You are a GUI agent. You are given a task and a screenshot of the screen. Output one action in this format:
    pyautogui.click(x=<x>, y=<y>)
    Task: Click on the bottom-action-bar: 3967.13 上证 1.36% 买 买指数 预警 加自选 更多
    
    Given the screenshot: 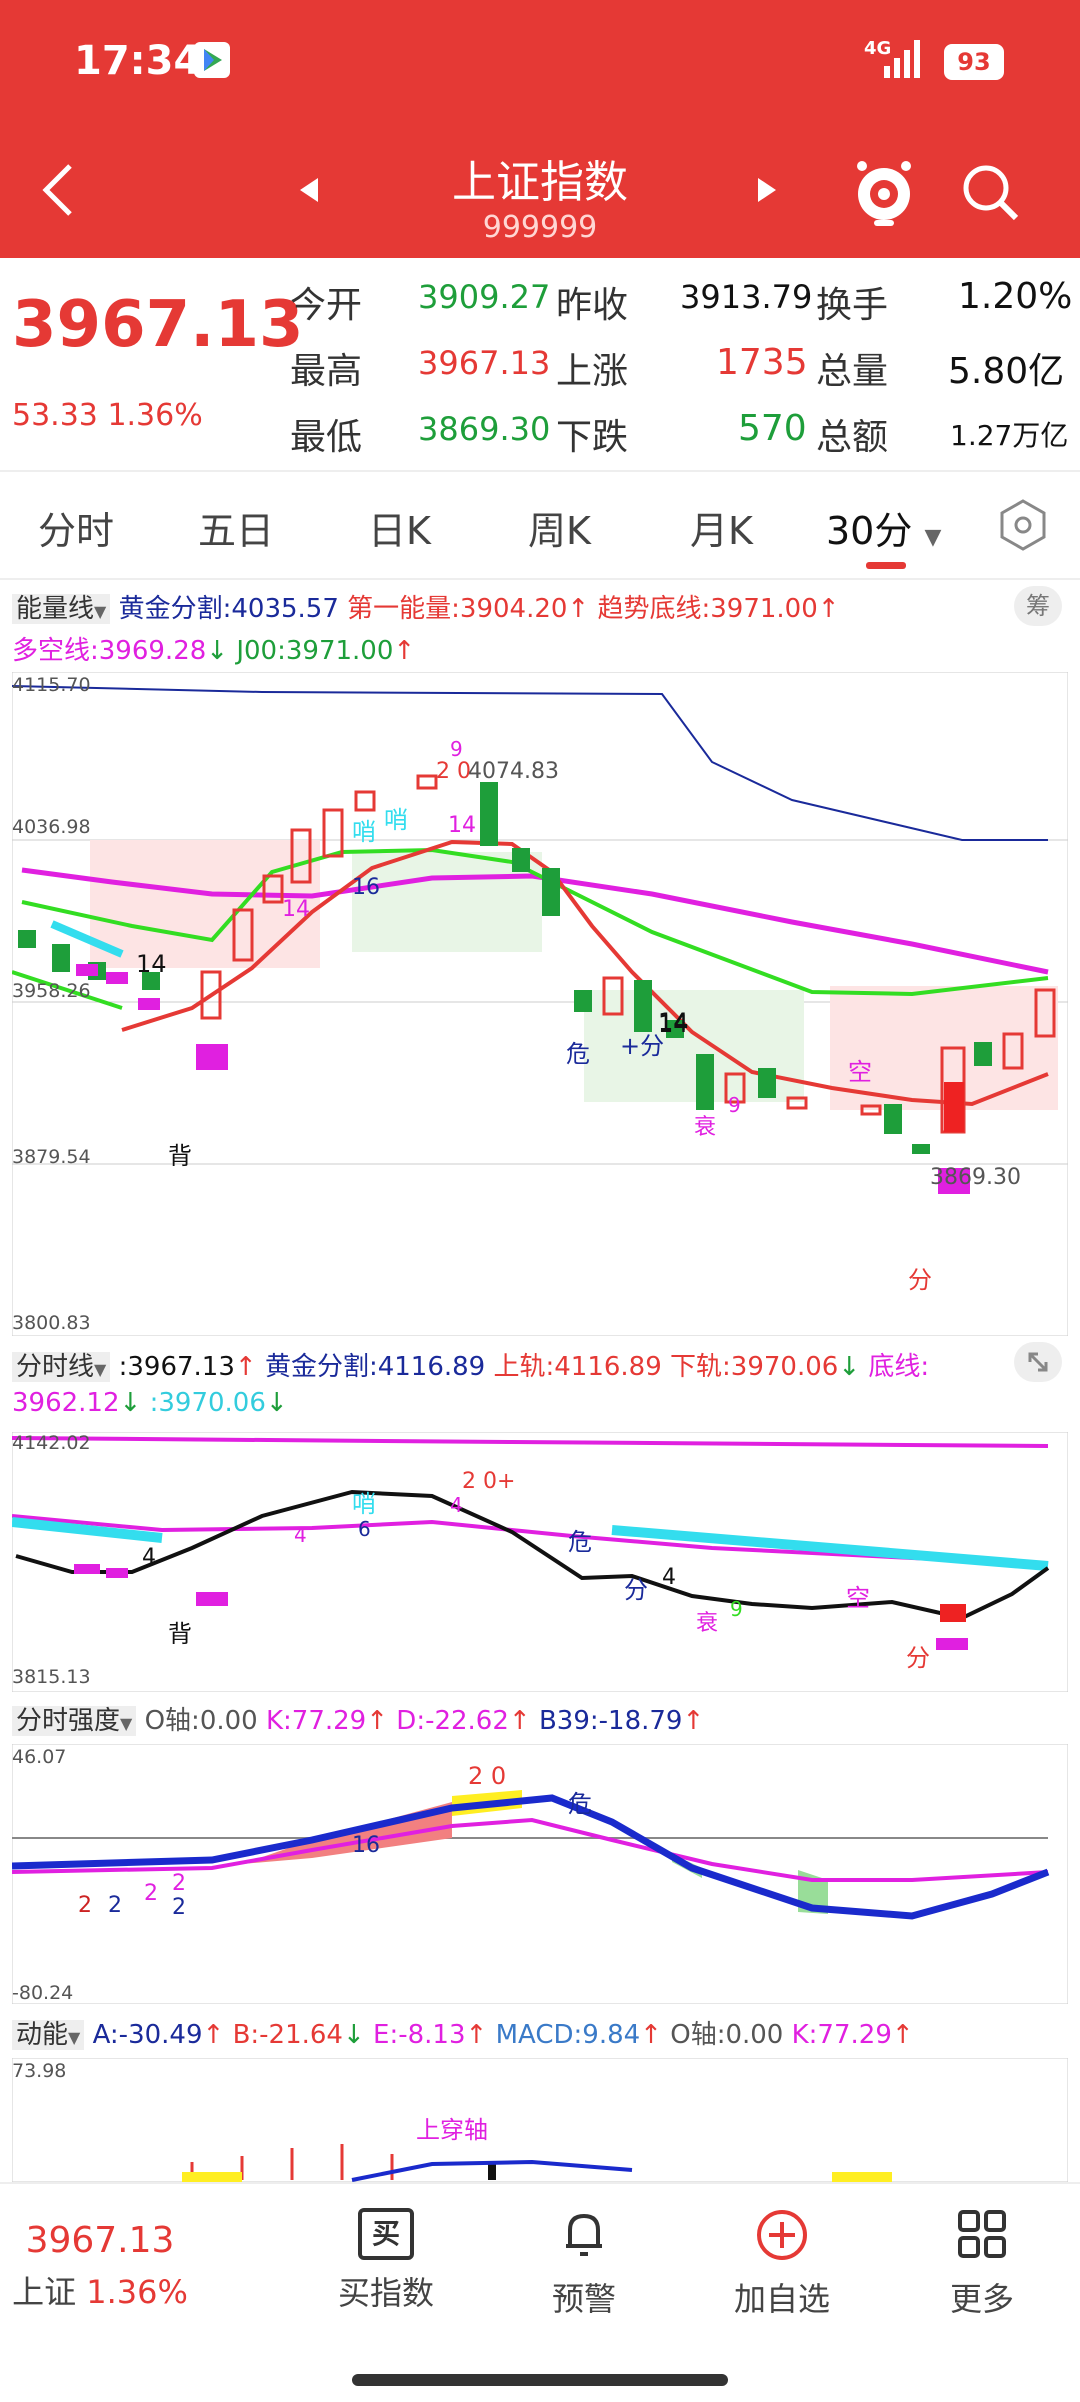 What is the action you would take?
    pyautogui.click(x=540, y=2292)
    